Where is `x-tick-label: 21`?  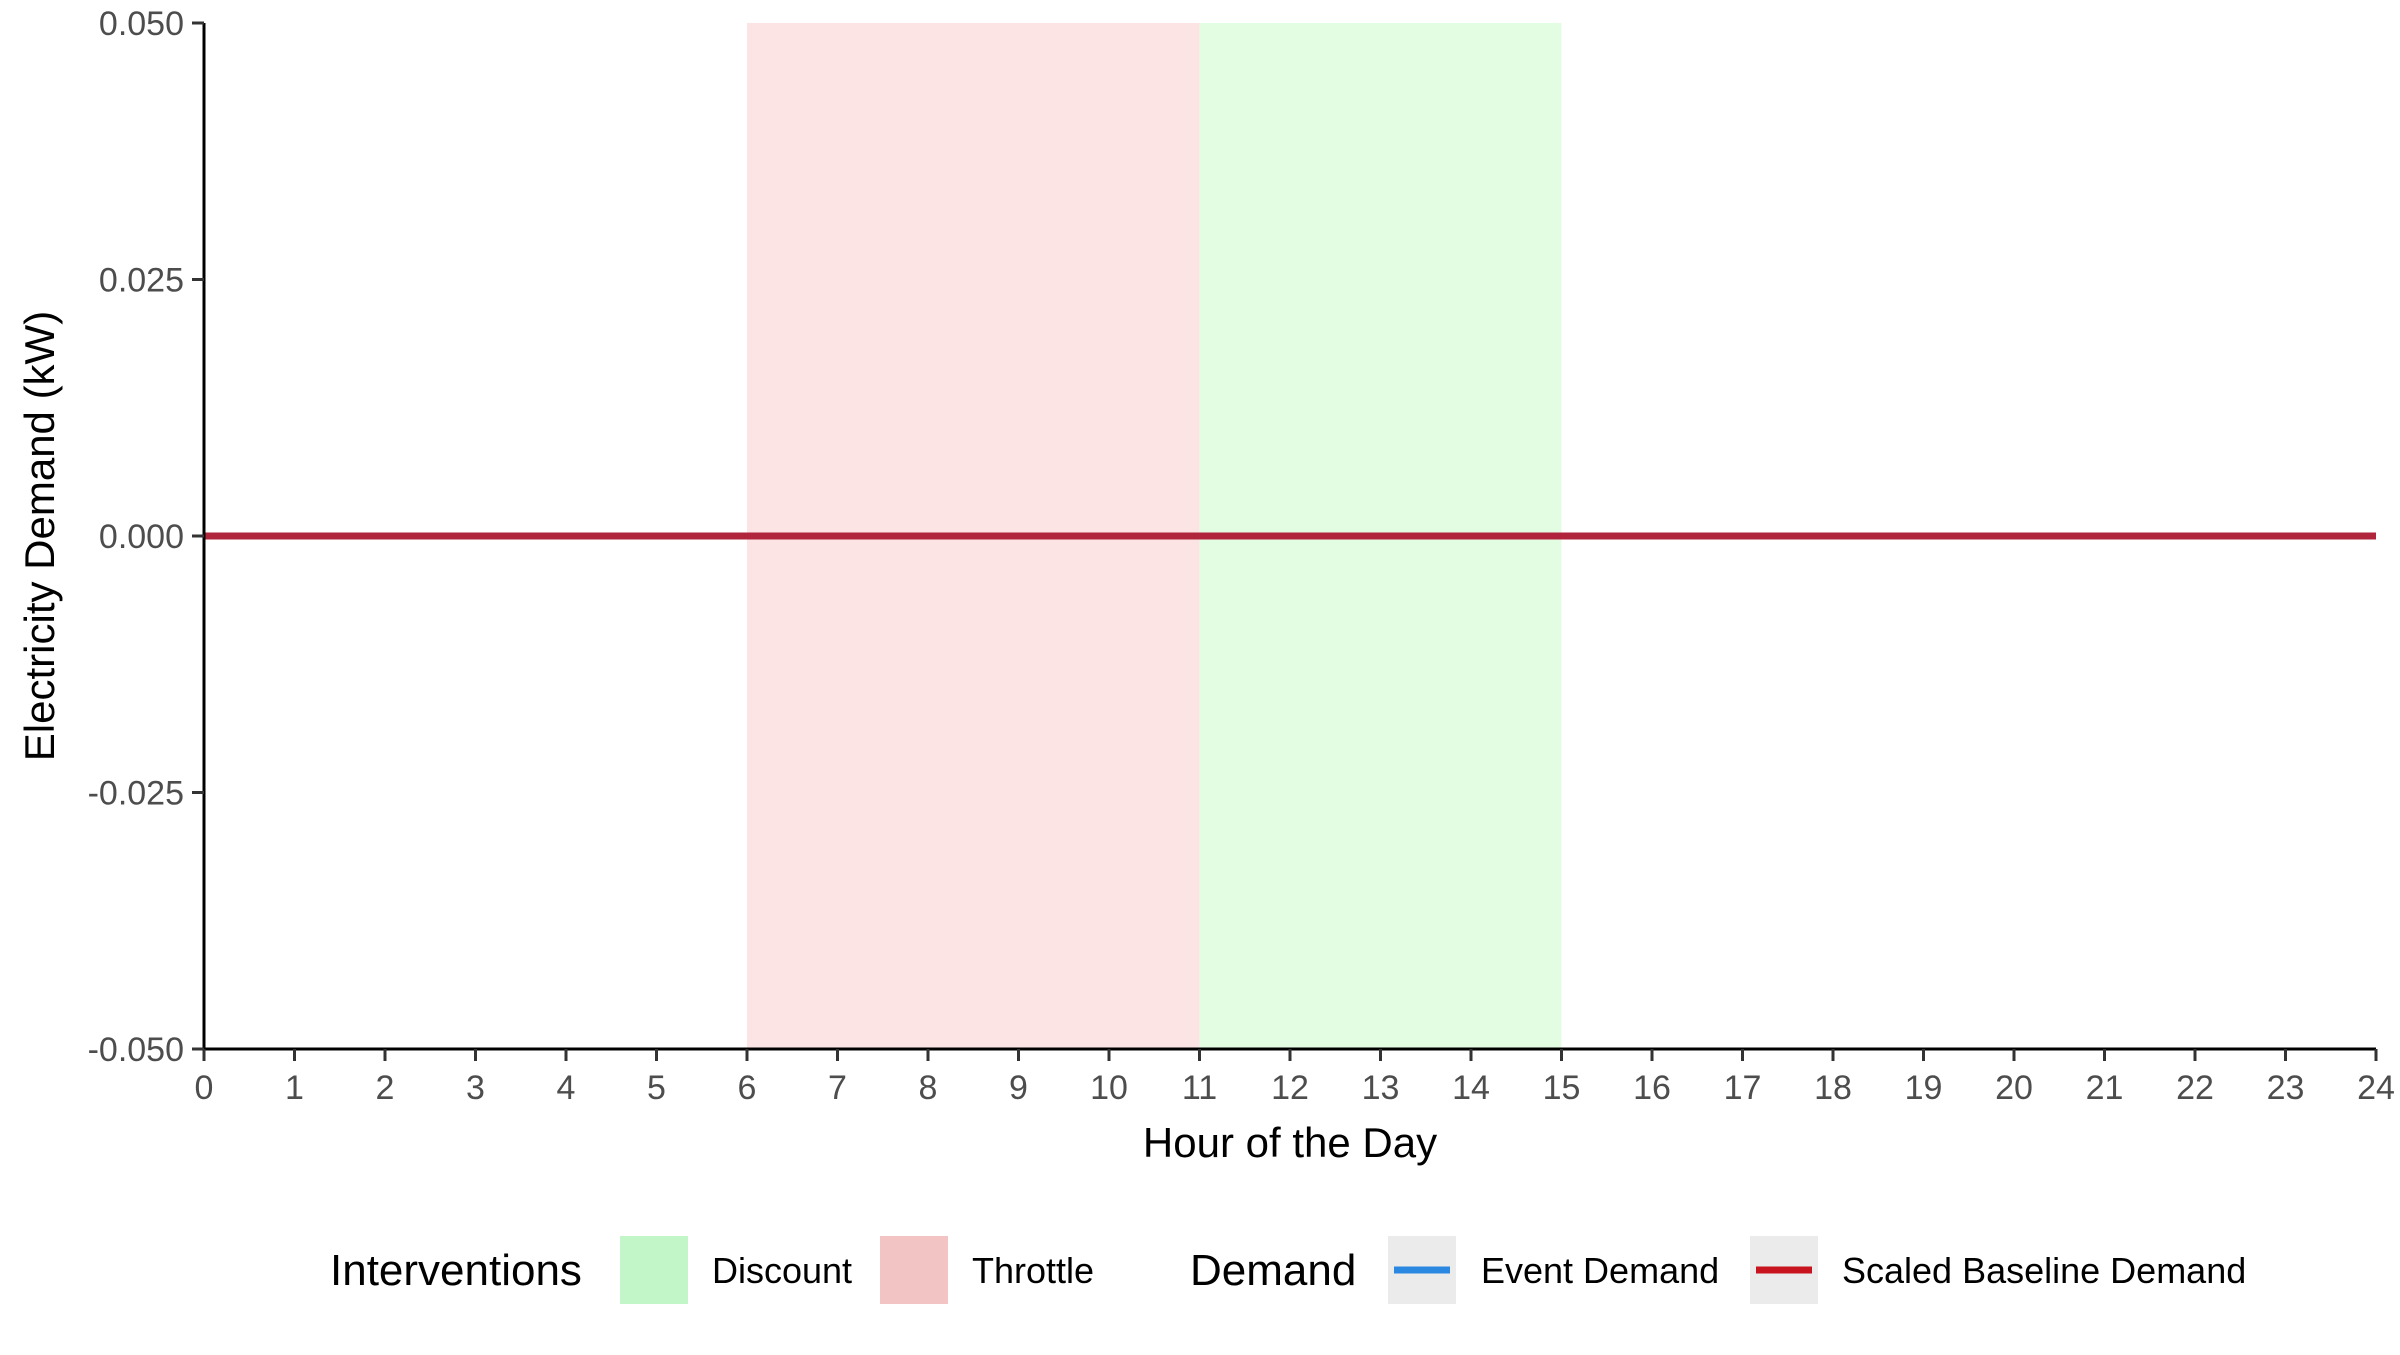
x-tick-label: 21 is located at coordinates (2105, 1088).